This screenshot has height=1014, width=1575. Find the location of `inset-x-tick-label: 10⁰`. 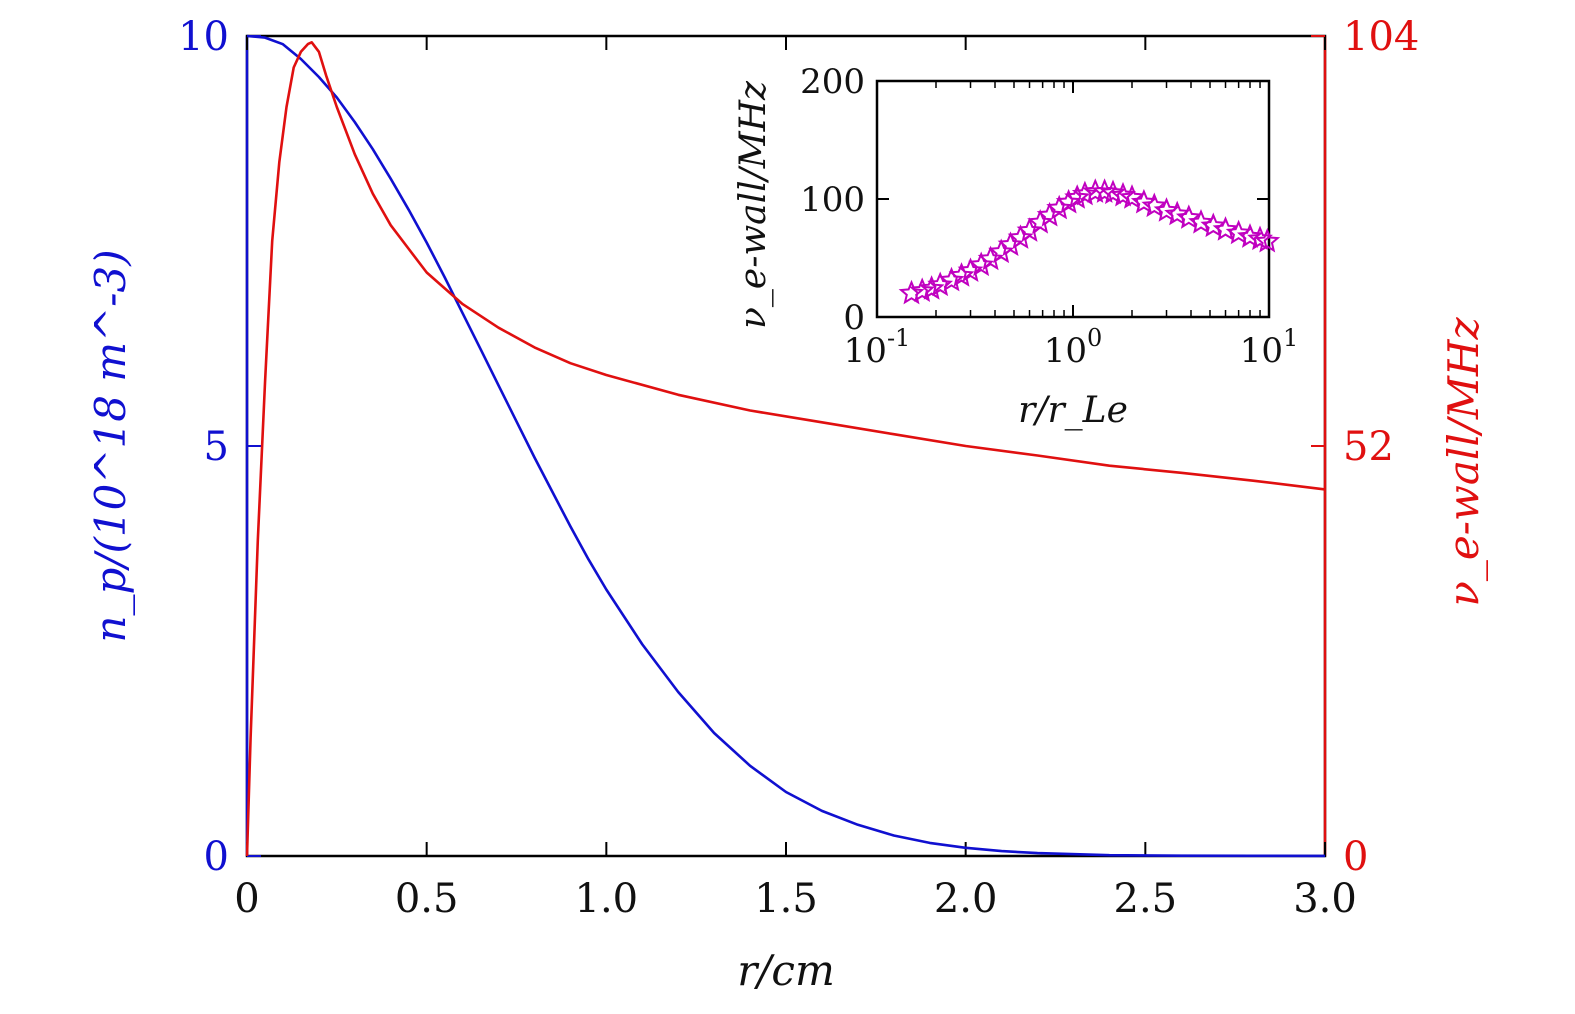

inset-x-tick-label: 10⁰ is located at coordinates (1073, 347).